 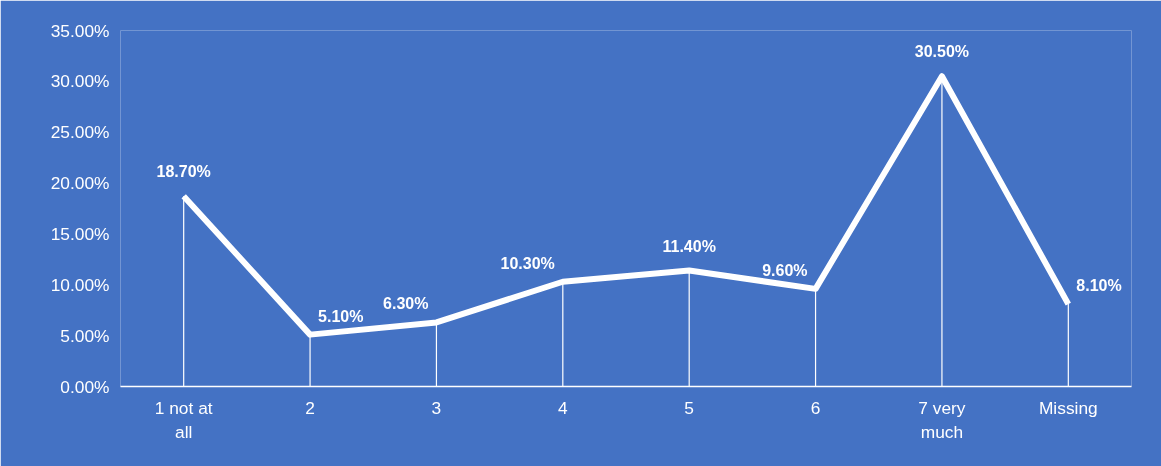 I want to click on data-label: 30.50%, so click(x=942, y=52).